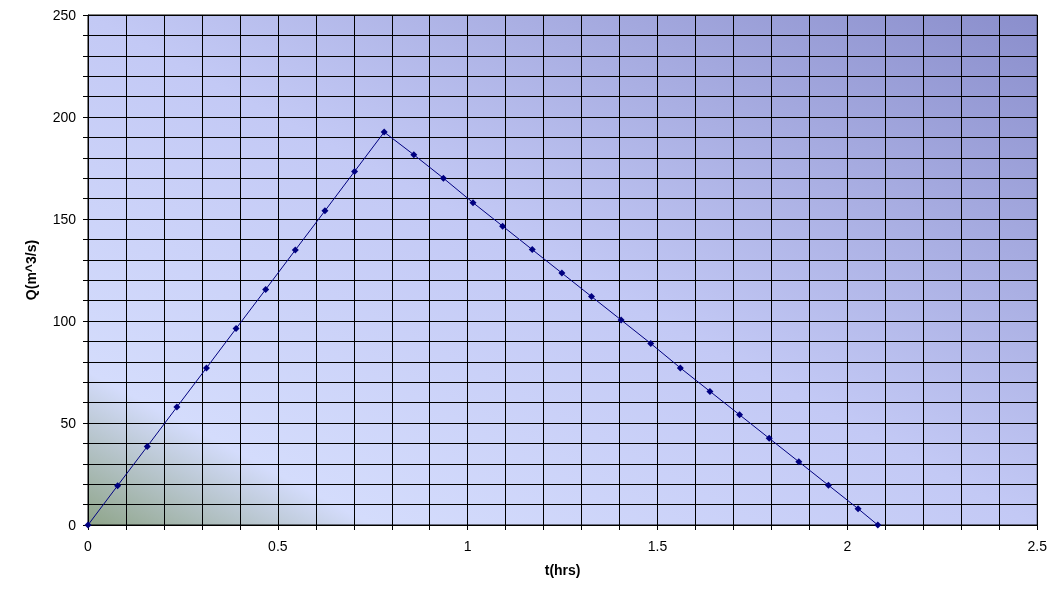  Describe the element at coordinates (64, 15) in the screenshot. I see `y-tick-label: 250` at that location.